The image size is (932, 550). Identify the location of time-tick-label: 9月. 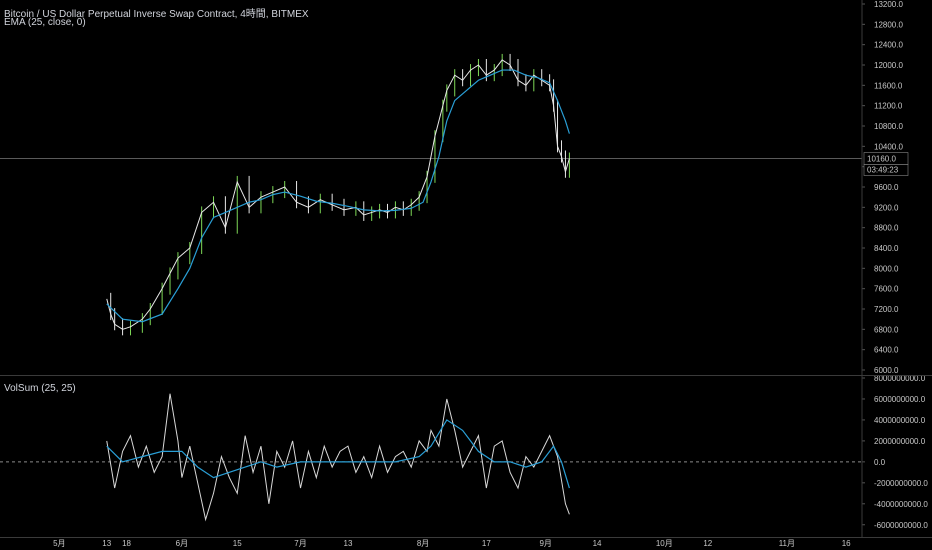
(545, 543).